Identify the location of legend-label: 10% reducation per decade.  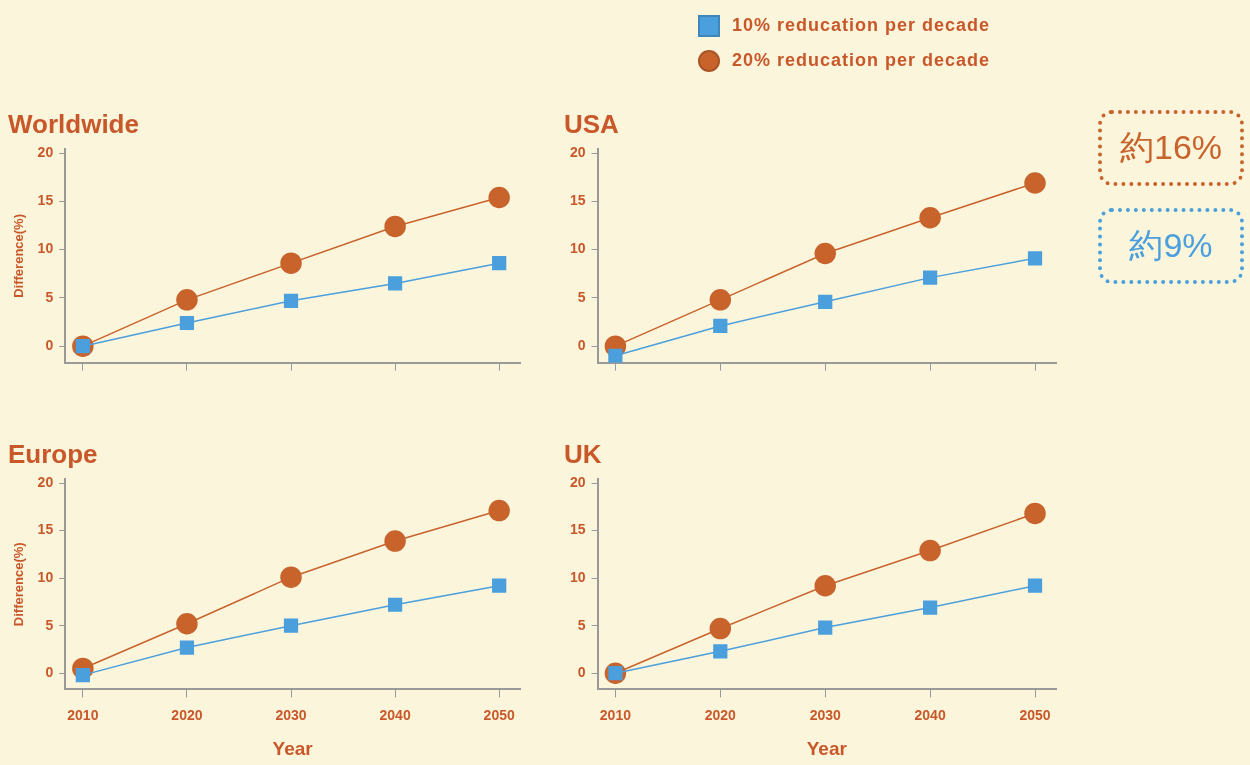
(861, 25).